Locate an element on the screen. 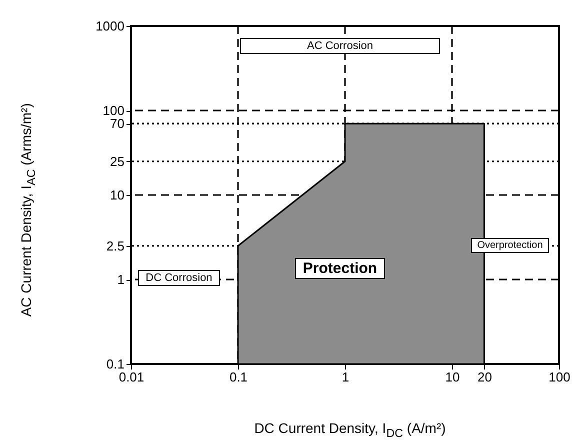 The image size is (588, 447). y-tick-label: 10 is located at coordinates (117, 195).